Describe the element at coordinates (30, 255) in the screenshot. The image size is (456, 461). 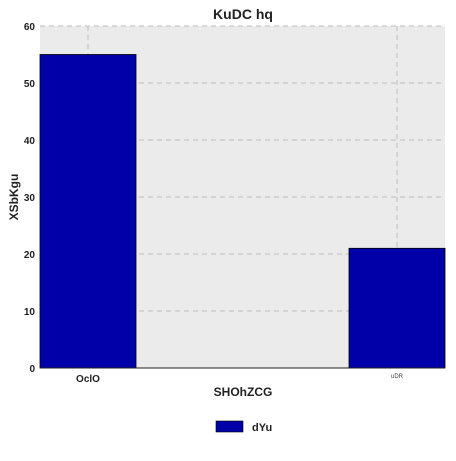
I see `y-tick-label: 20` at that location.